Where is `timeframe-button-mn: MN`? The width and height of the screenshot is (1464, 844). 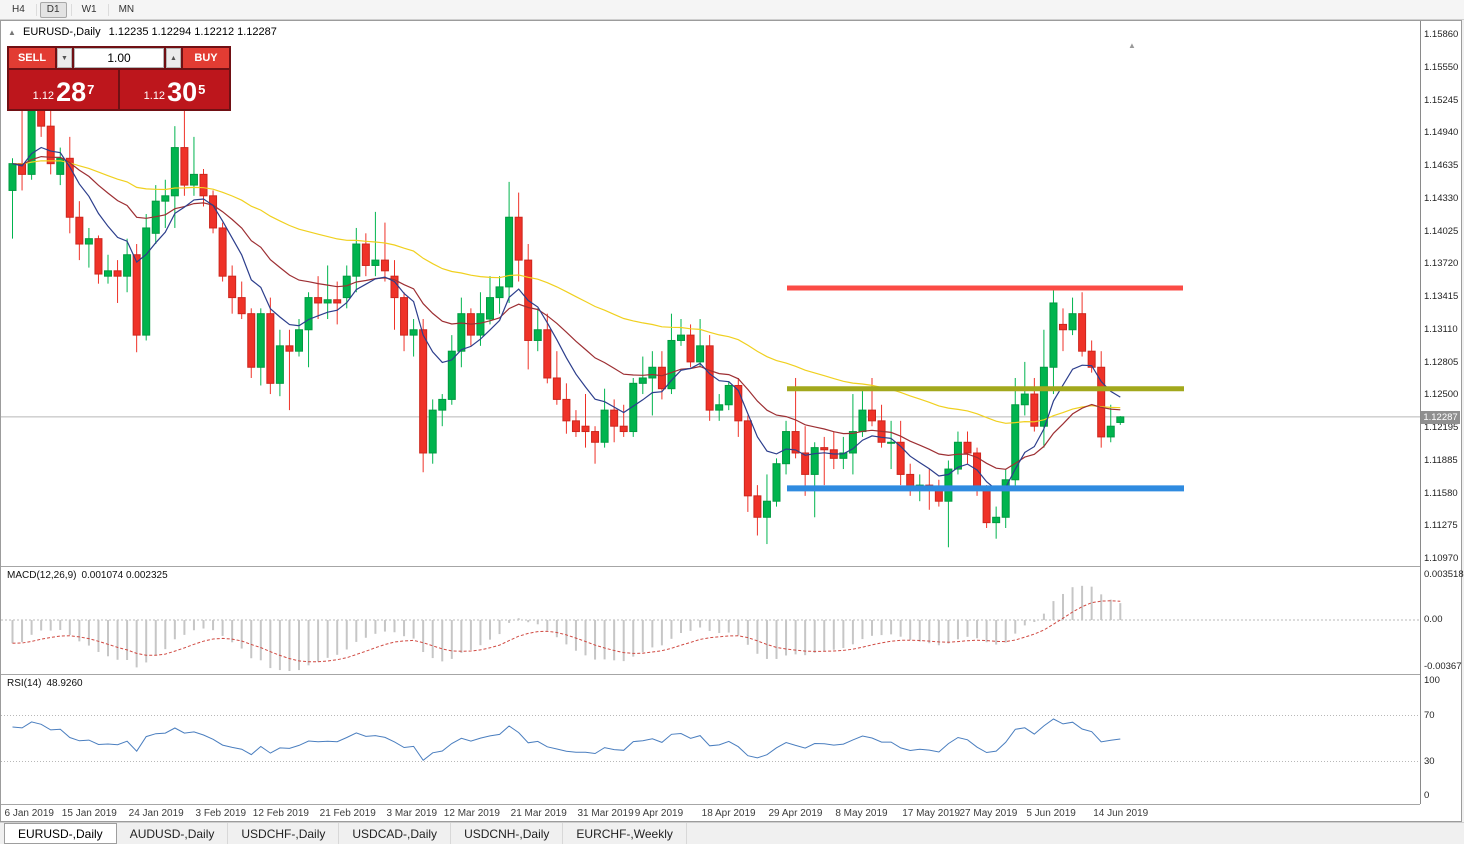 timeframe-button-mn: MN is located at coordinates (126, 9).